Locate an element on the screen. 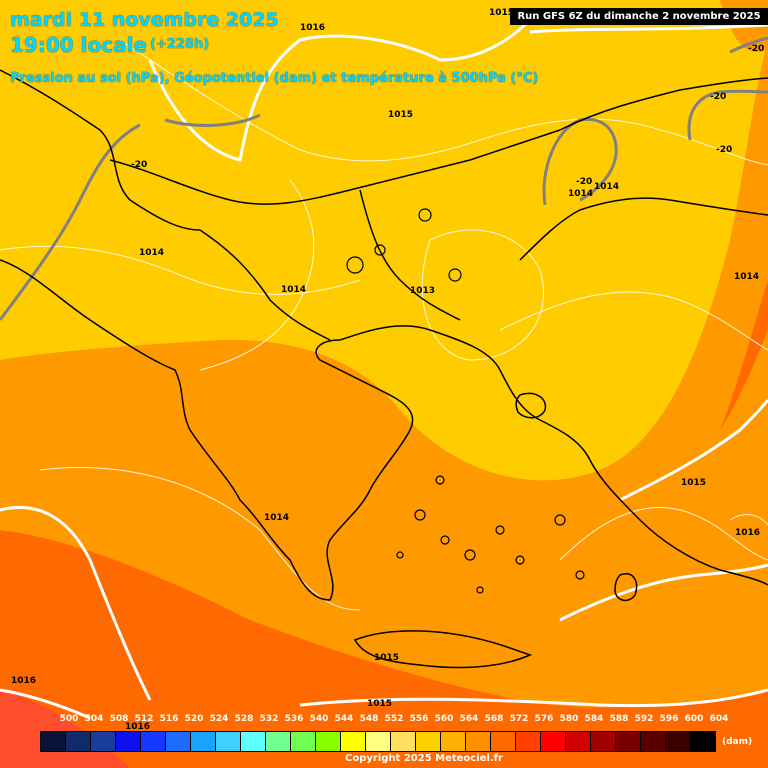 This screenshot has height=768, width=768. legend-value: 580 is located at coordinates (569, 719).